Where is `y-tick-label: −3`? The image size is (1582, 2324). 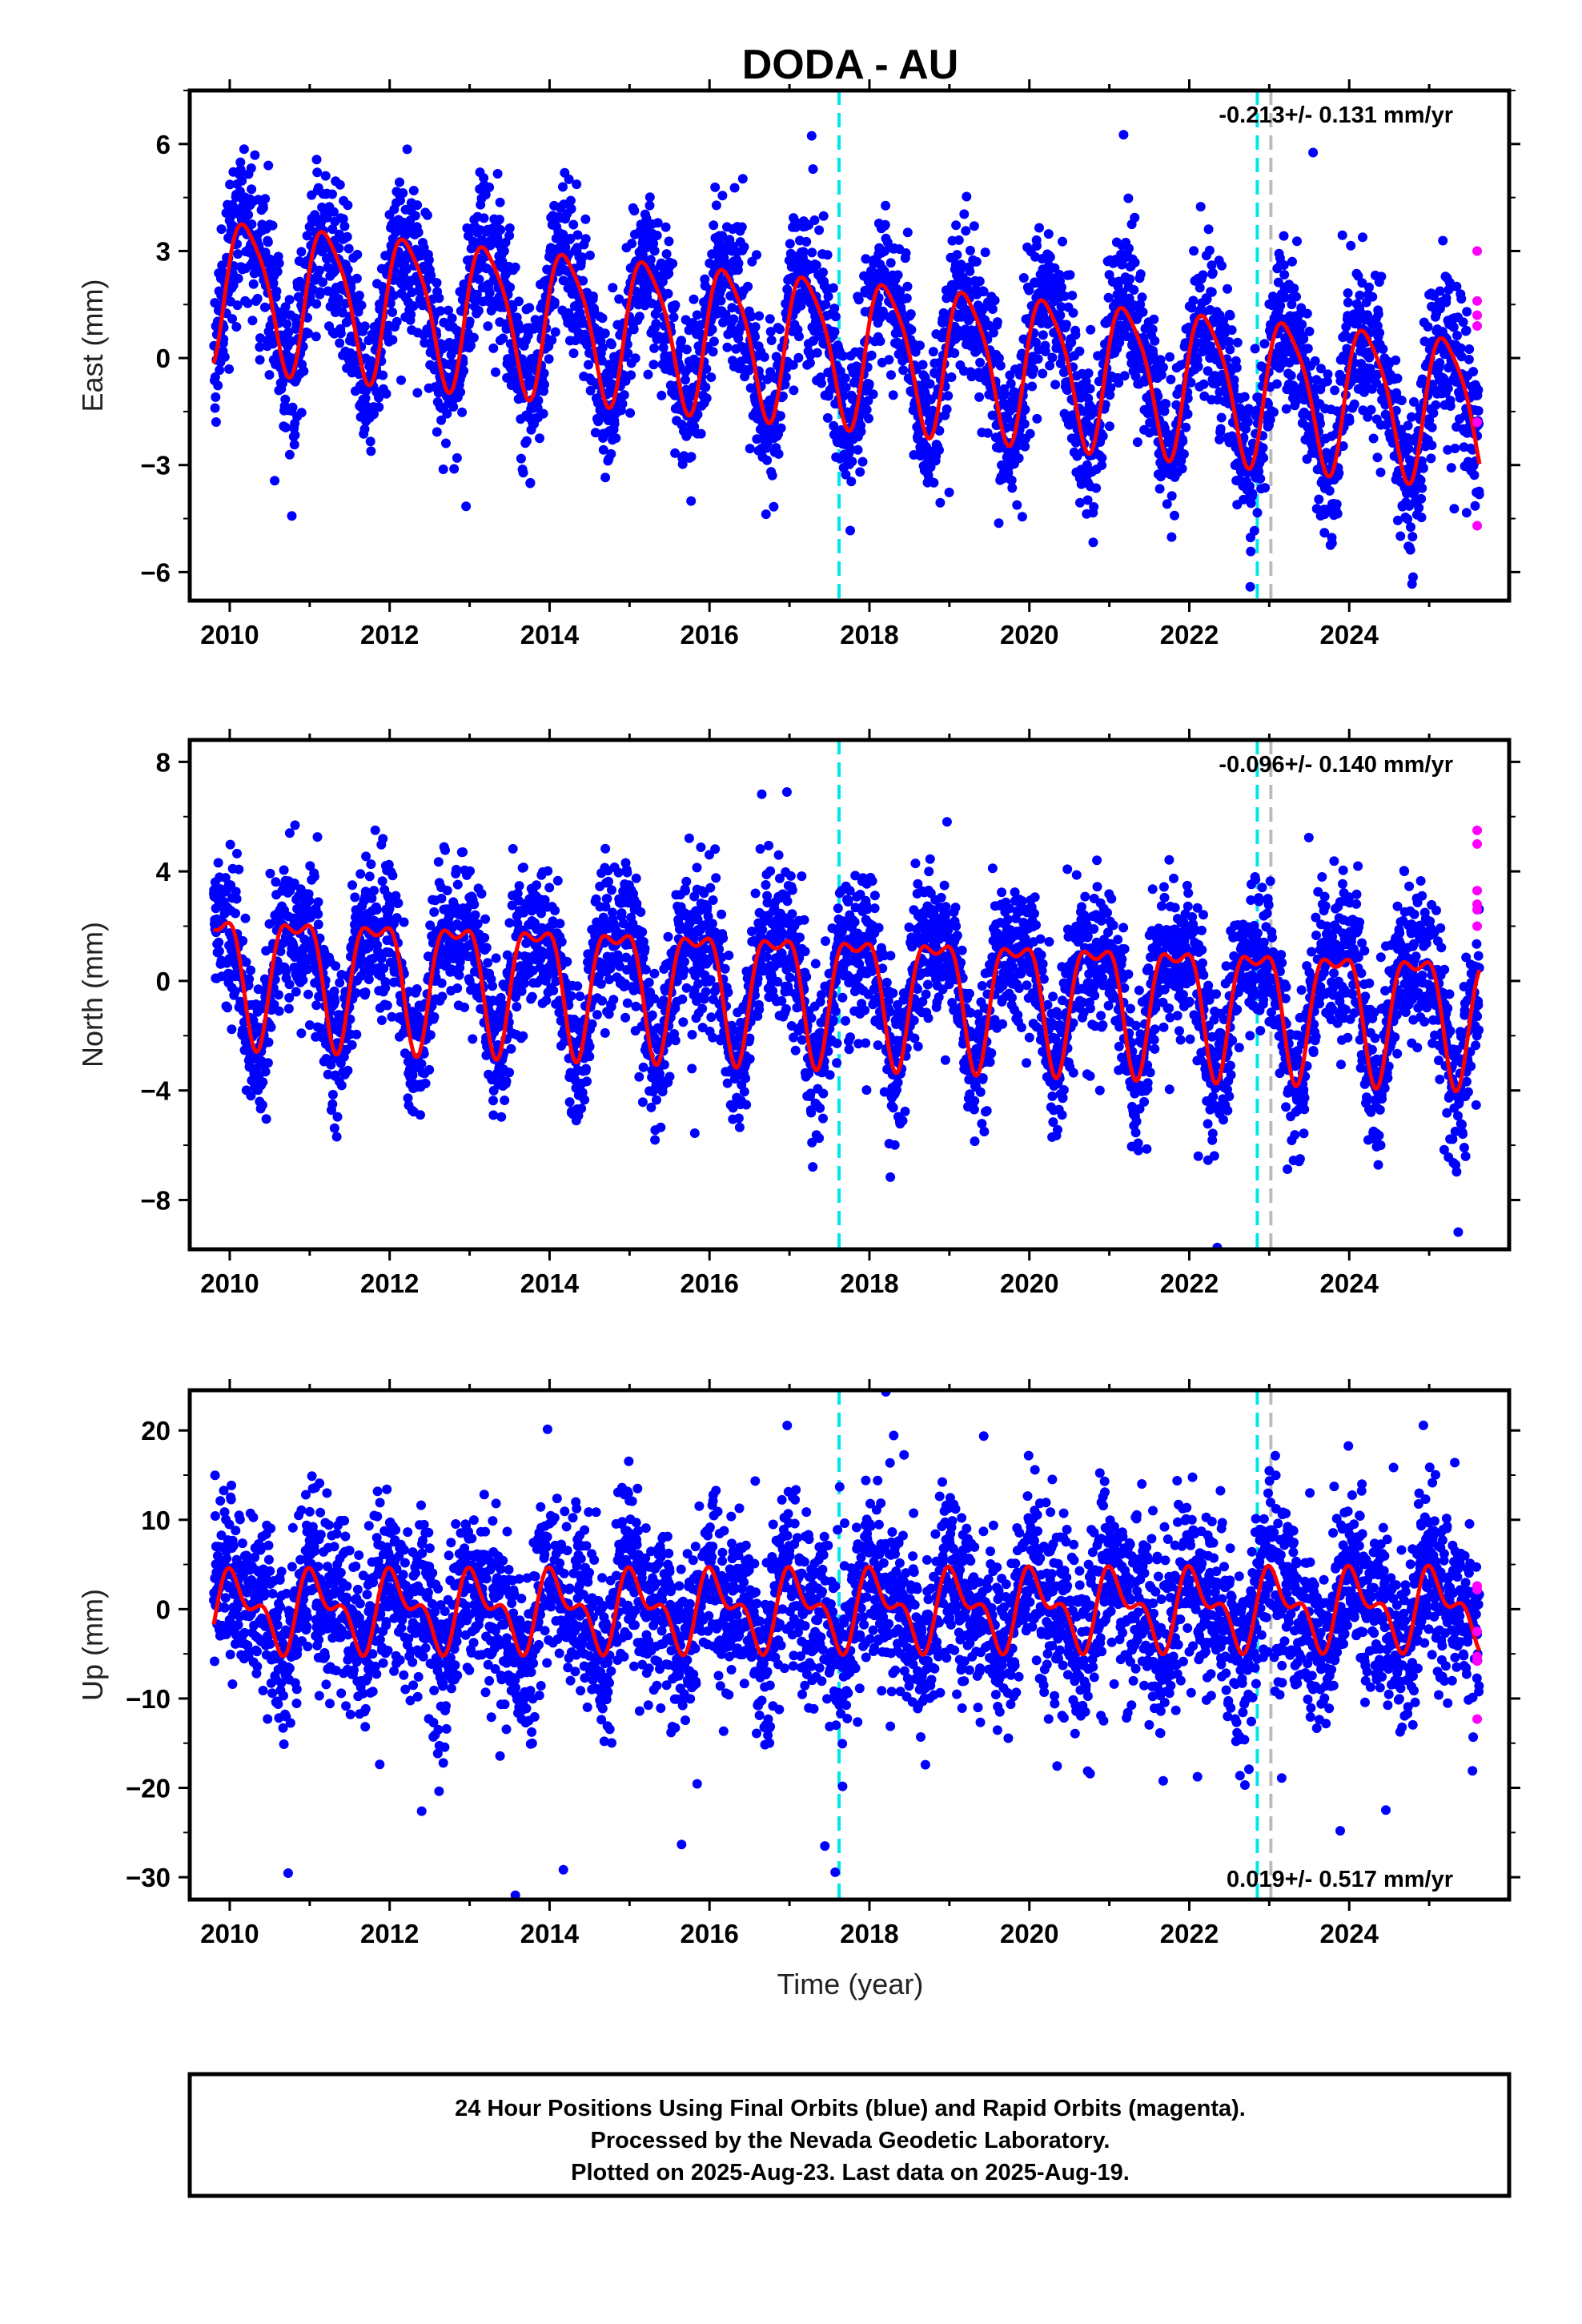
y-tick-label: −3 is located at coordinates (155, 465).